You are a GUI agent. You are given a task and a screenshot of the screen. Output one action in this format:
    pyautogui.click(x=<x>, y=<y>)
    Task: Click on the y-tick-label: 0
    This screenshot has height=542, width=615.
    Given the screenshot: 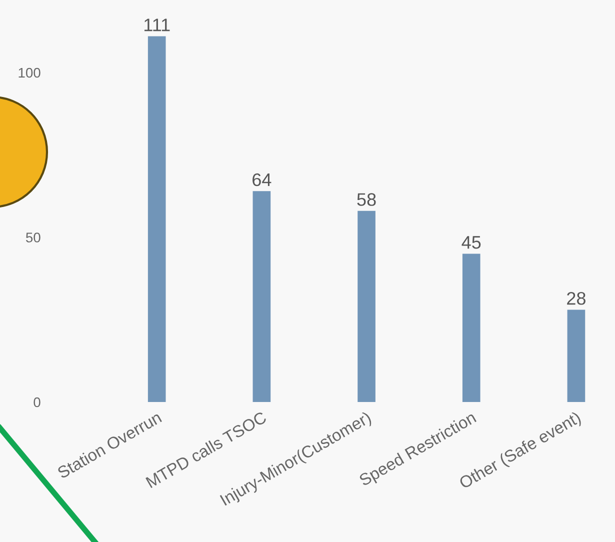 What is the action you would take?
    pyautogui.click(x=37, y=402)
    